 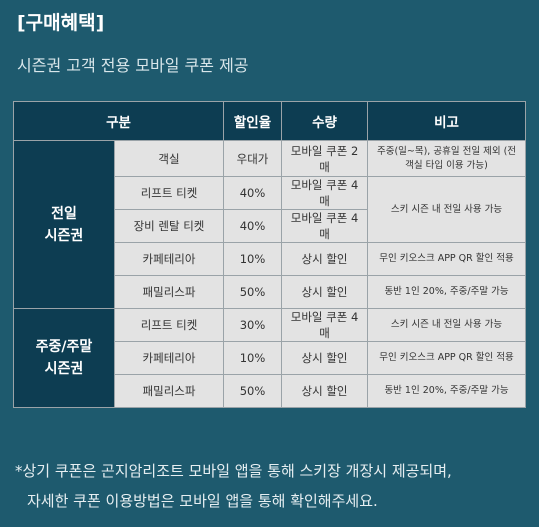 What do you see at coordinates (133, 65) in the screenshot?
I see `section-subheading: 시즌권 고객 전용 모바일 쿠폰 제공` at bounding box center [133, 65].